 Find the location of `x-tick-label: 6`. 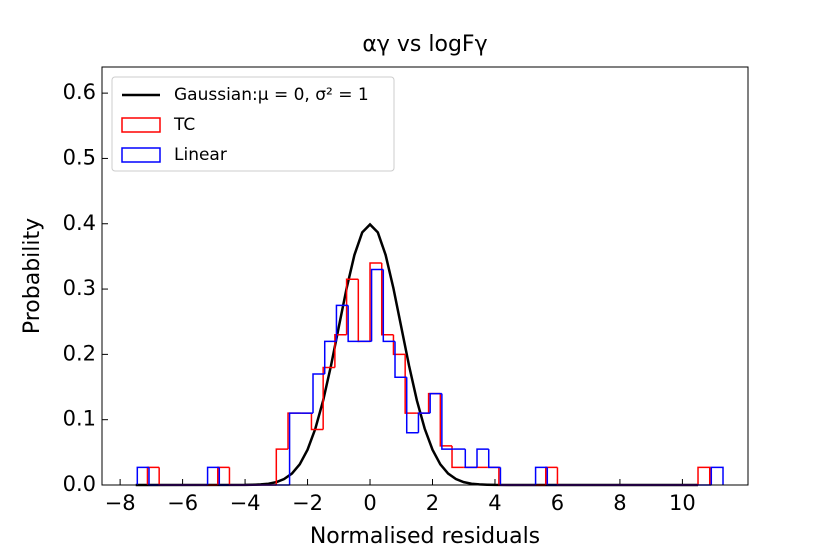

x-tick-label: 6 is located at coordinates (557, 503).